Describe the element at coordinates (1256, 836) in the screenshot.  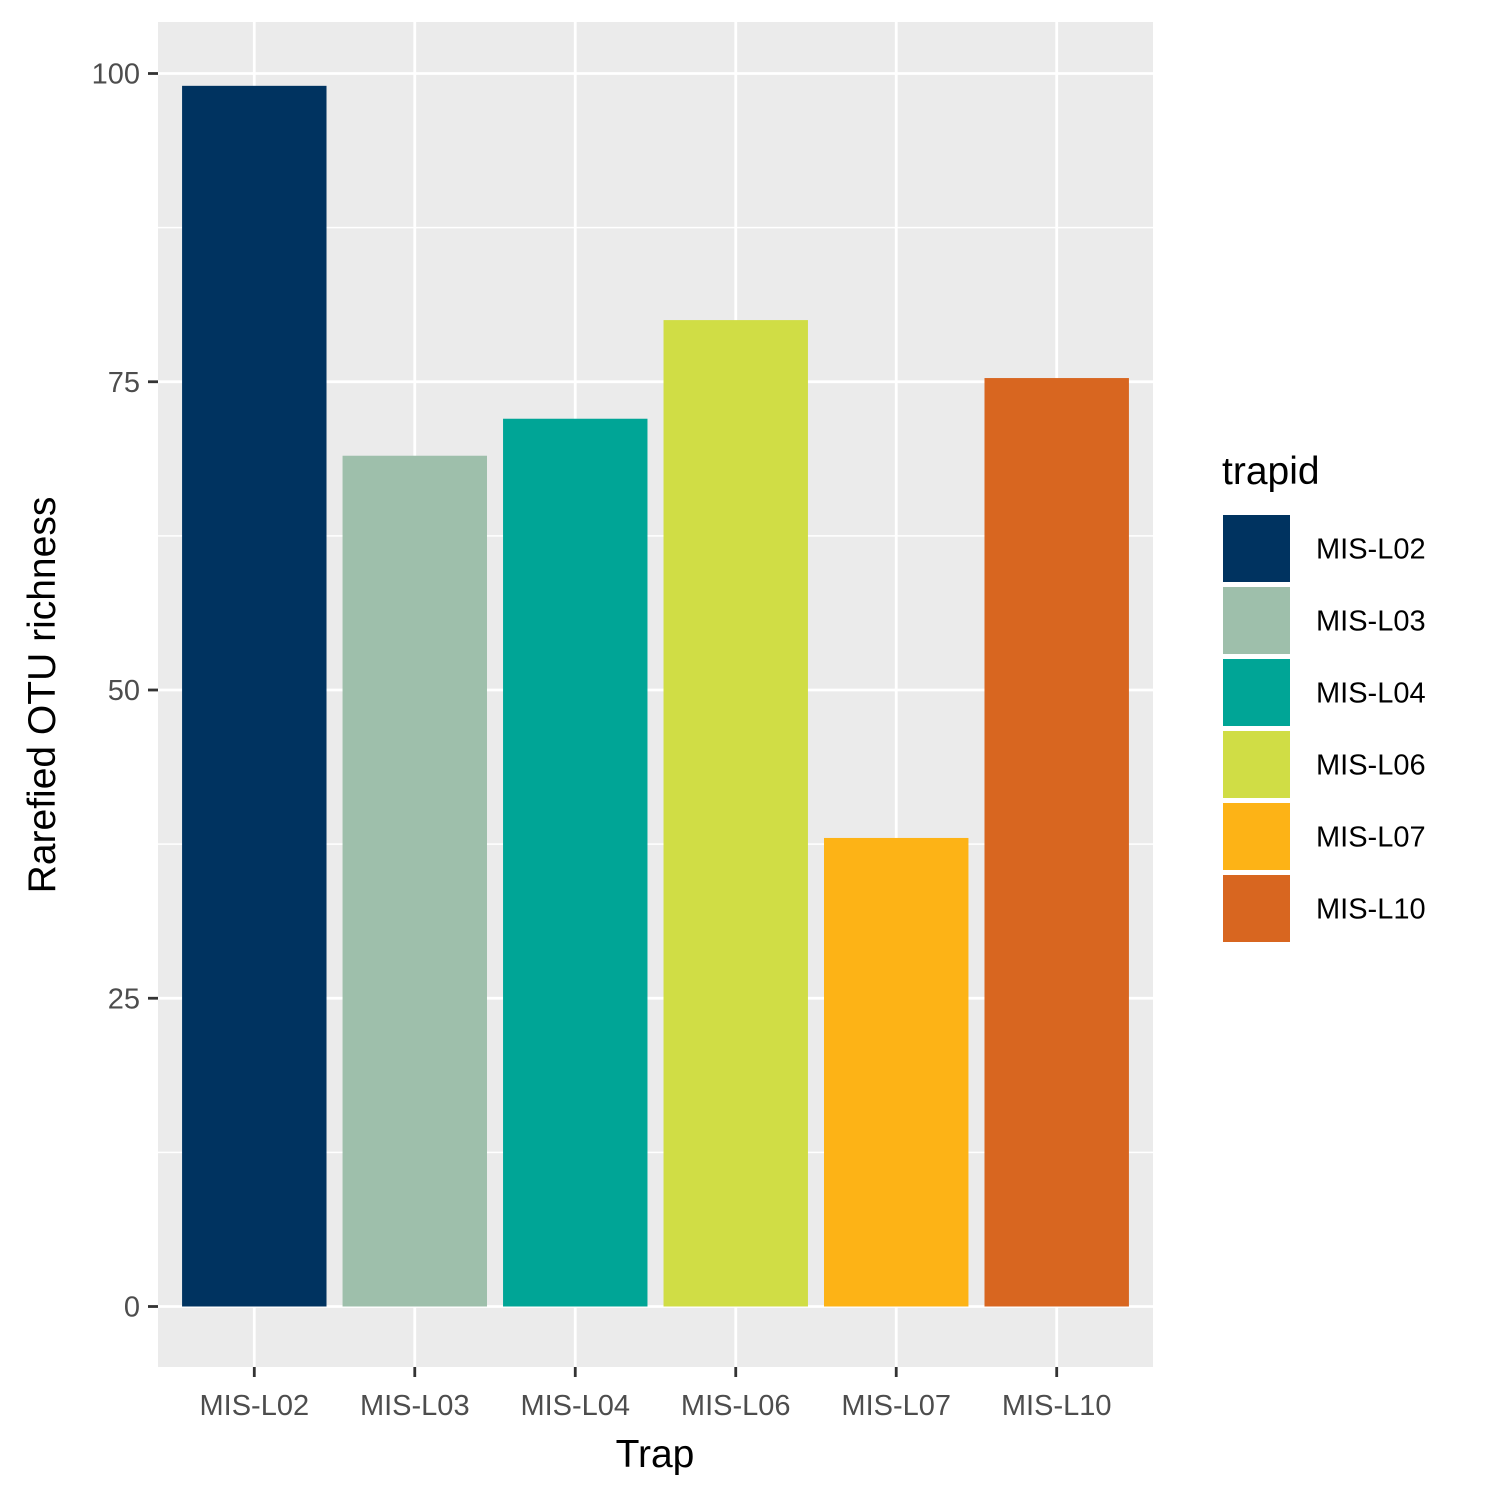
I see `legend-key-mis-l07` at that location.